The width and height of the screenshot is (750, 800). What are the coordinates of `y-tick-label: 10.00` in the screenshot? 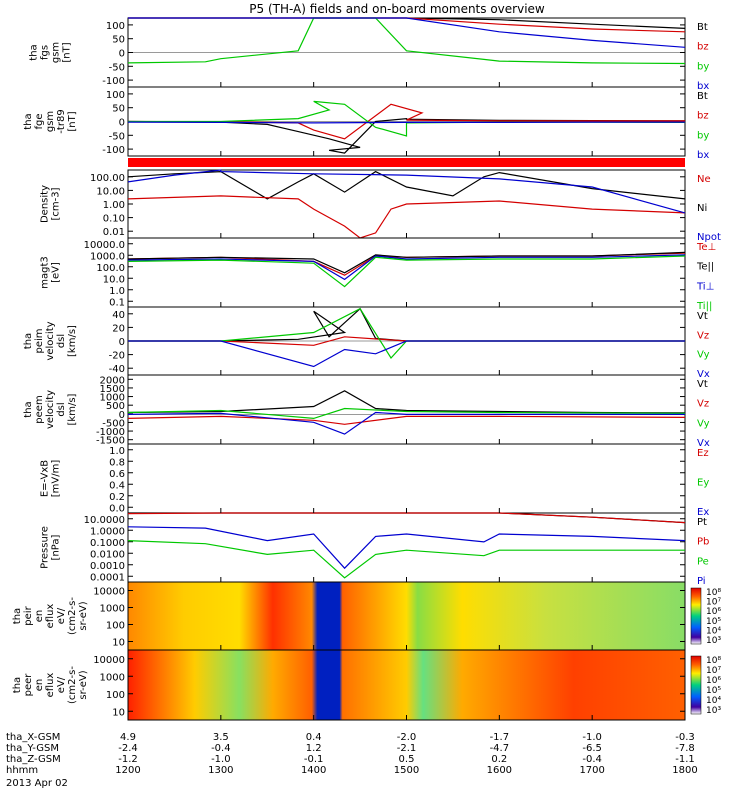 It's located at (110, 191).